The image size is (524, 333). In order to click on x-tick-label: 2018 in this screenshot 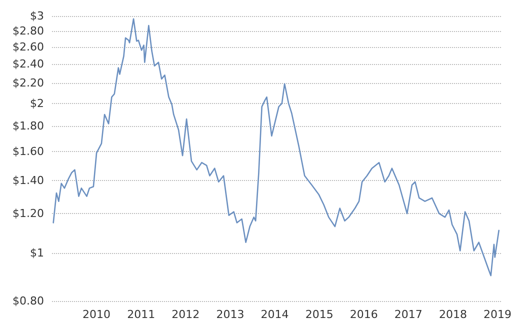, I will do `click(452, 314)`.